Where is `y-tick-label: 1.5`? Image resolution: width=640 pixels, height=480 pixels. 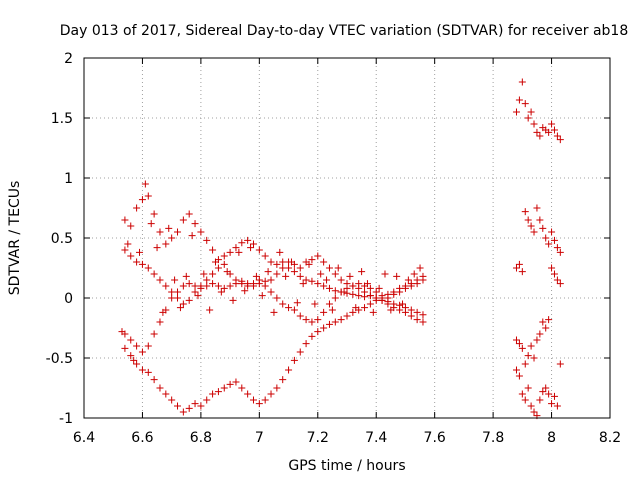 y-tick-label: 1.5 is located at coordinates (62, 119).